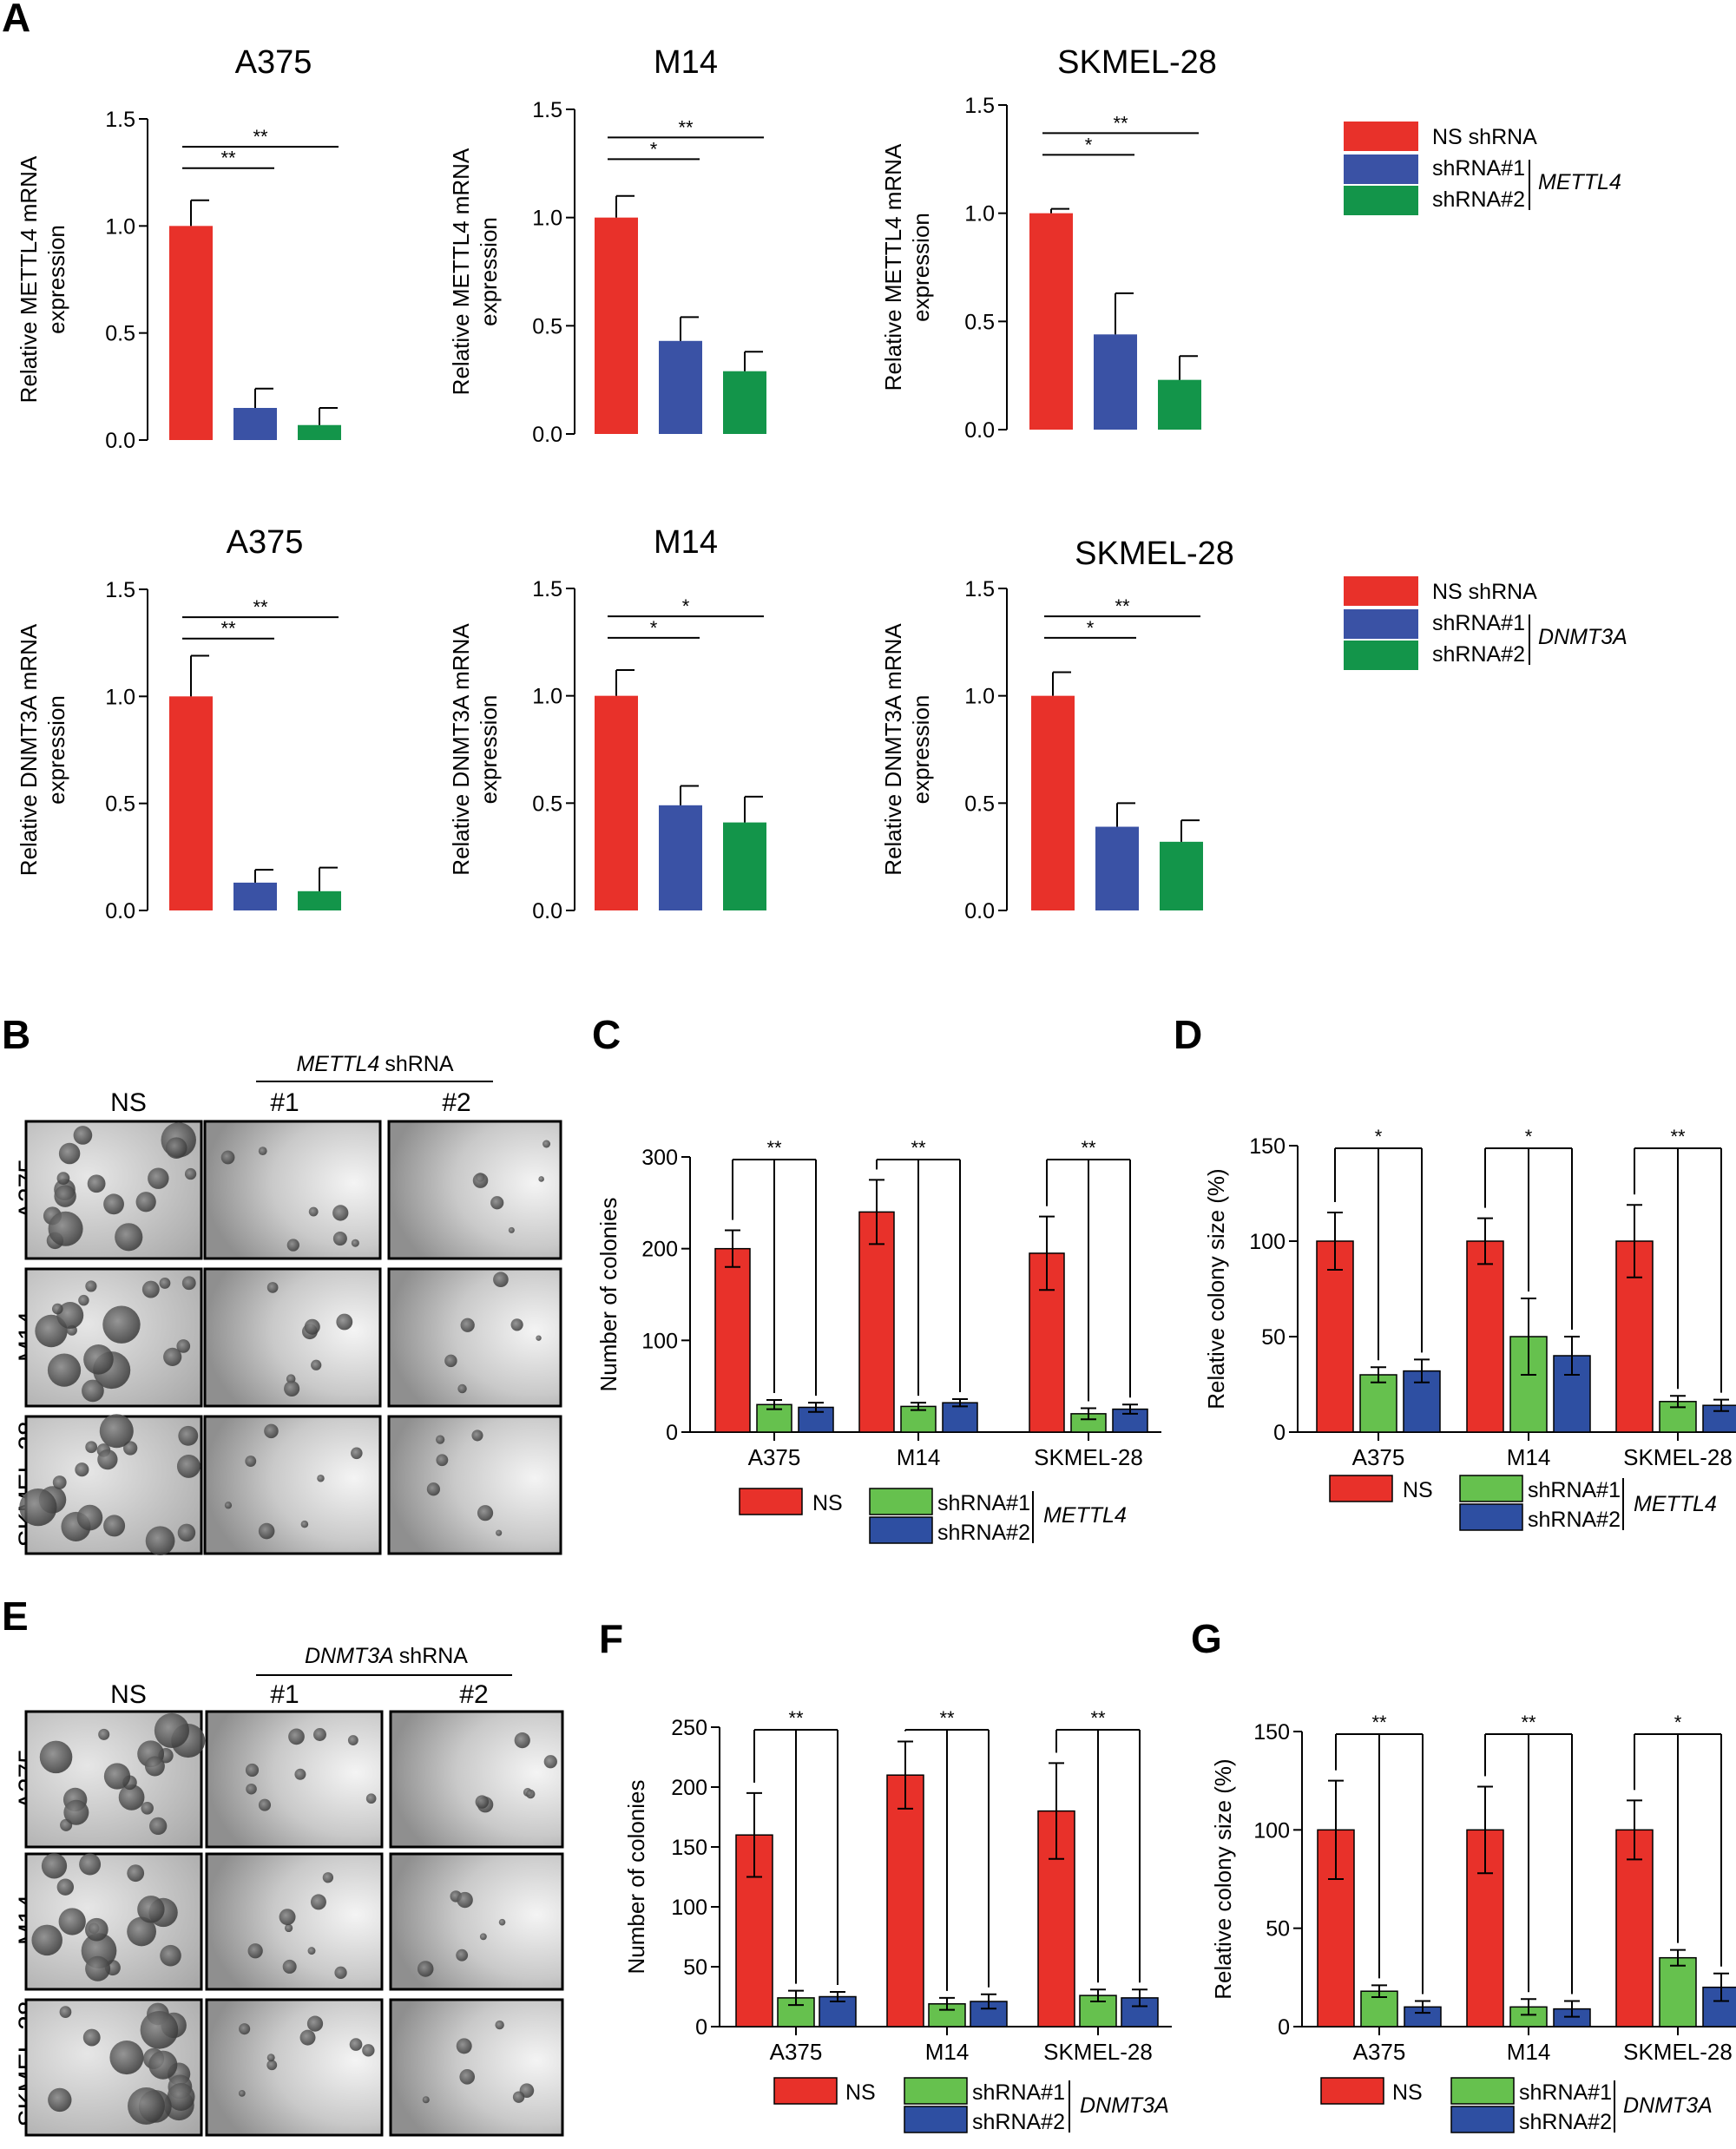 This screenshot has height=2149, width=1736. I want to click on significance-label: *, so click(1529, 1136).